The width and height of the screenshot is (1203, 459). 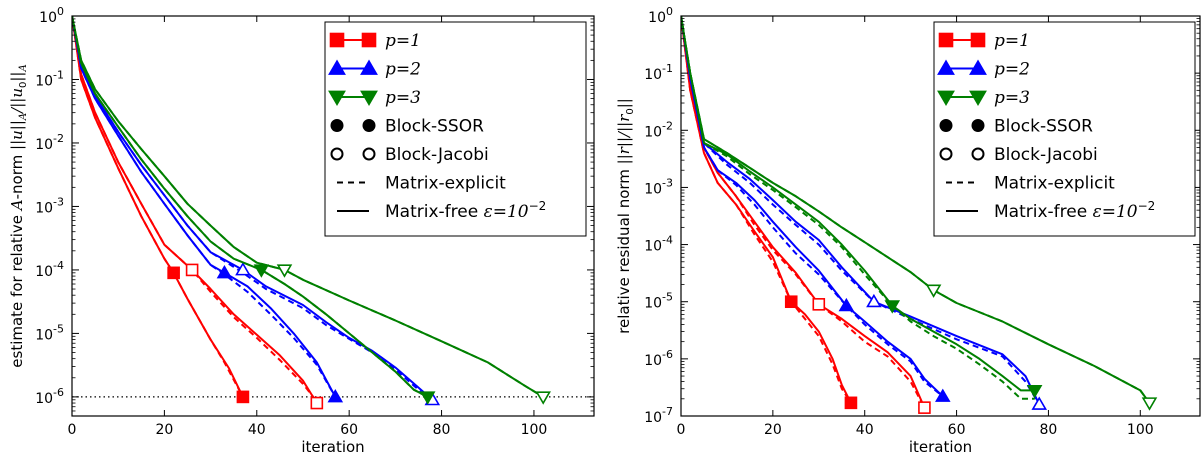 What do you see at coordinates (58, 392) in the screenshot?
I see `y-tick-exp: -6` at bounding box center [58, 392].